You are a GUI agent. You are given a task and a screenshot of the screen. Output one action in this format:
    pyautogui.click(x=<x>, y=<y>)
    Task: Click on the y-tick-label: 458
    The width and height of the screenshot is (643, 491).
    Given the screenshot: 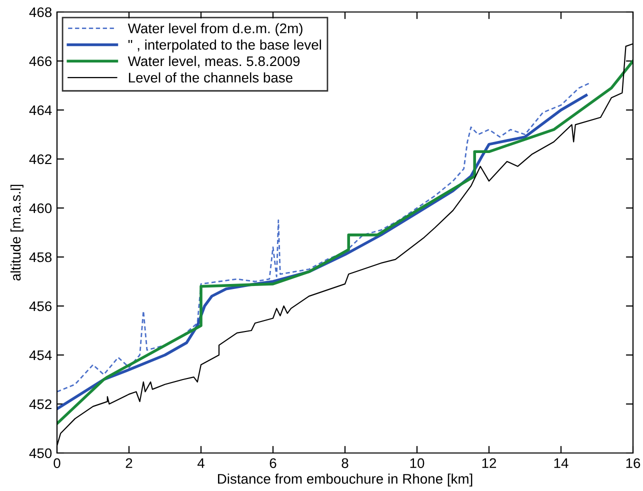 What is the action you would take?
    pyautogui.click(x=40, y=257)
    